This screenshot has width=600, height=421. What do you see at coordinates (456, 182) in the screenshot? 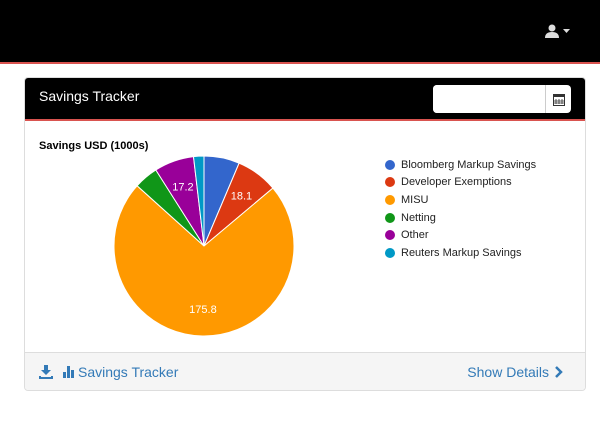
I see `legend-label: Developer Exemptions` at bounding box center [456, 182].